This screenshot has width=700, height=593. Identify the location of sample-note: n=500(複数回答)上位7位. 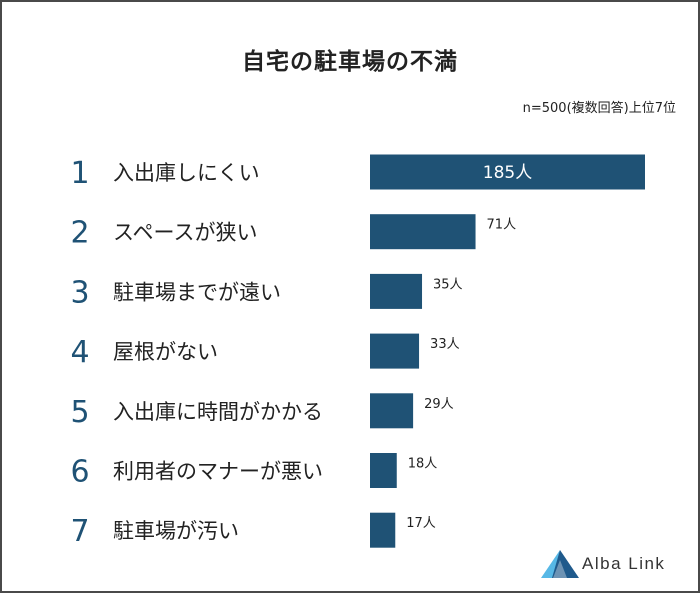
(599, 108).